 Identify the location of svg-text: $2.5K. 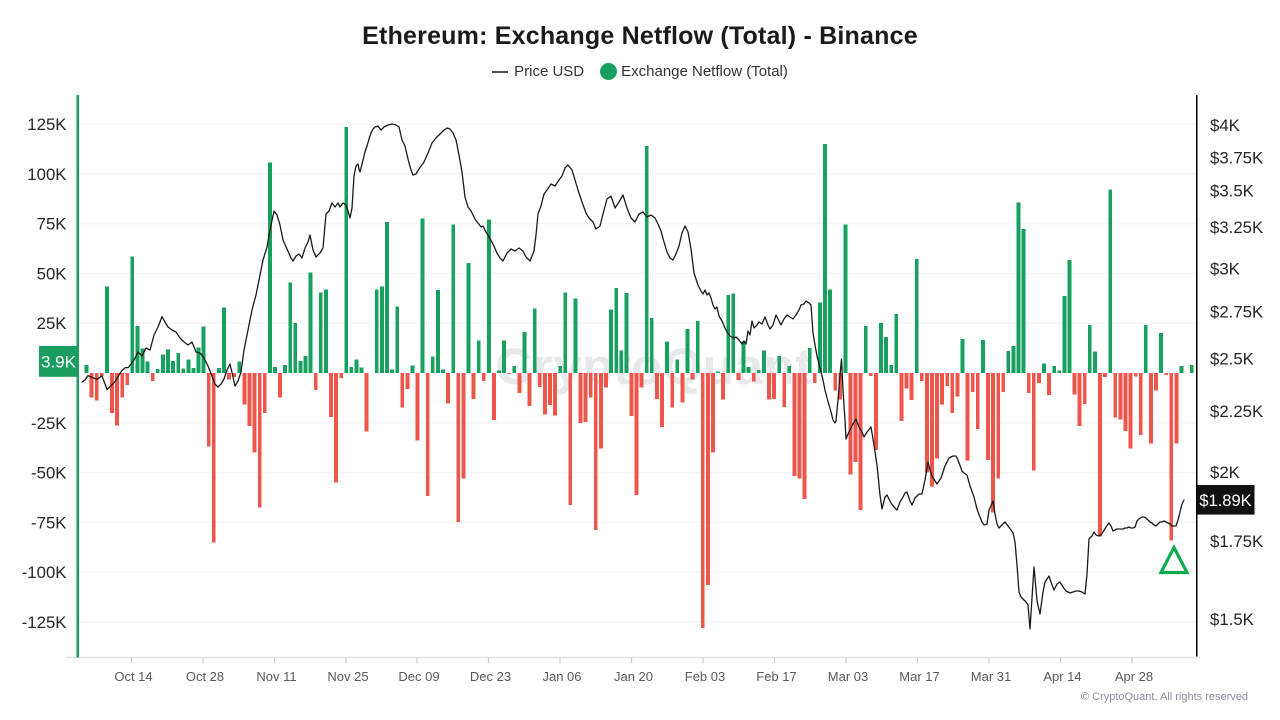
(1232, 359).